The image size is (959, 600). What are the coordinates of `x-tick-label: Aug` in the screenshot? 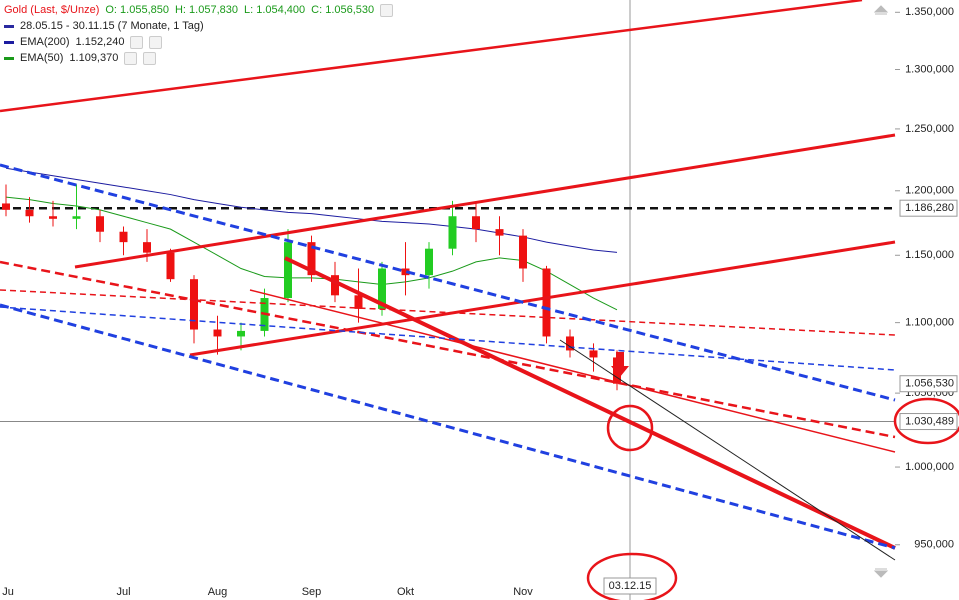 It's located at (218, 592).